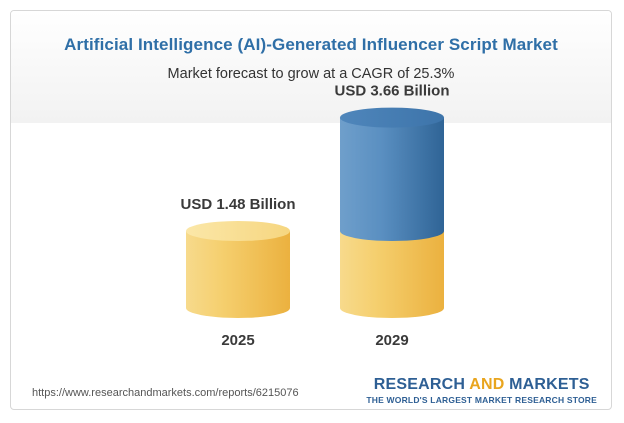 Image resolution: width=624 pixels, height=423 pixels. What do you see at coordinates (392, 179) in the screenshot?
I see `bar-2029-growth` at bounding box center [392, 179].